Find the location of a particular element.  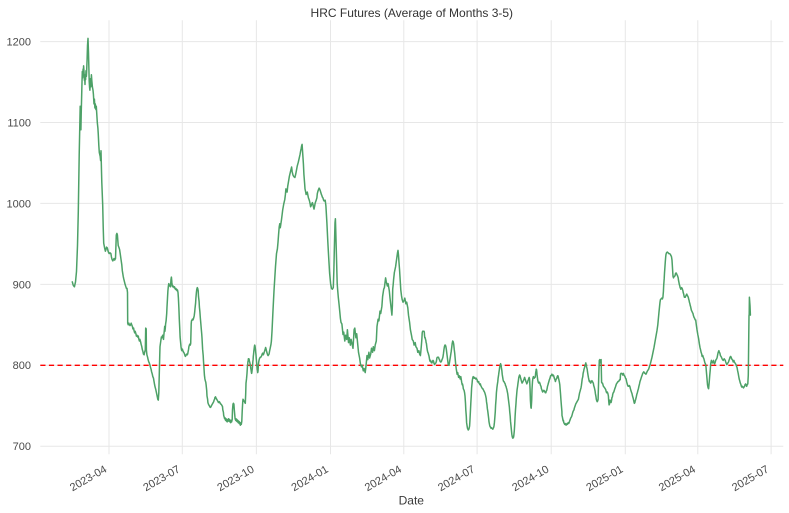

svg-text: 1000 is located at coordinates (19, 204).